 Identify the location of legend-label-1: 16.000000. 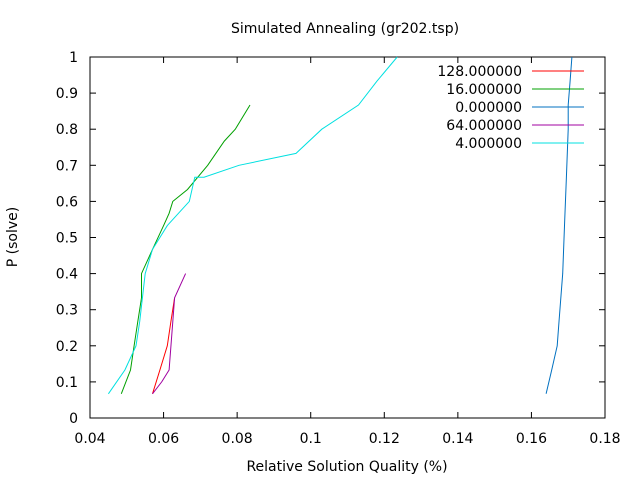
(484, 90).